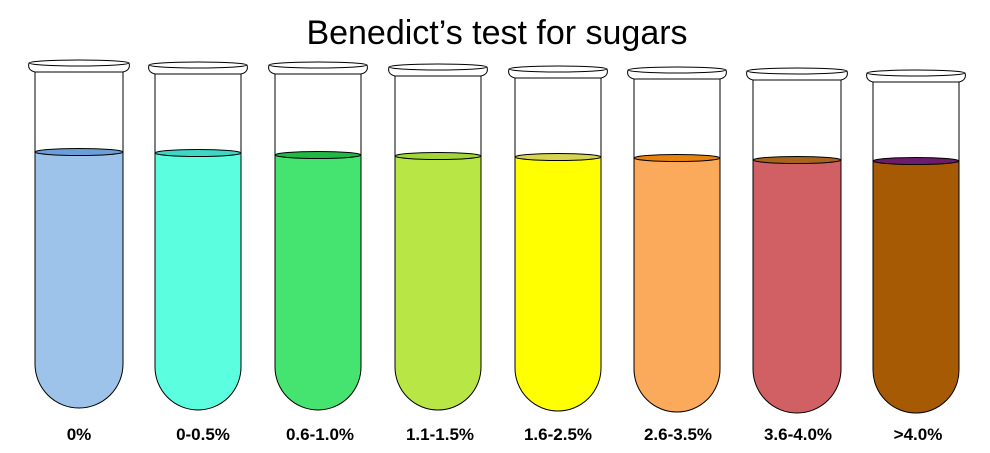 This screenshot has width=990, height=453. I want to click on tube-concentration-label: 1.6-2.5%, so click(558, 434).